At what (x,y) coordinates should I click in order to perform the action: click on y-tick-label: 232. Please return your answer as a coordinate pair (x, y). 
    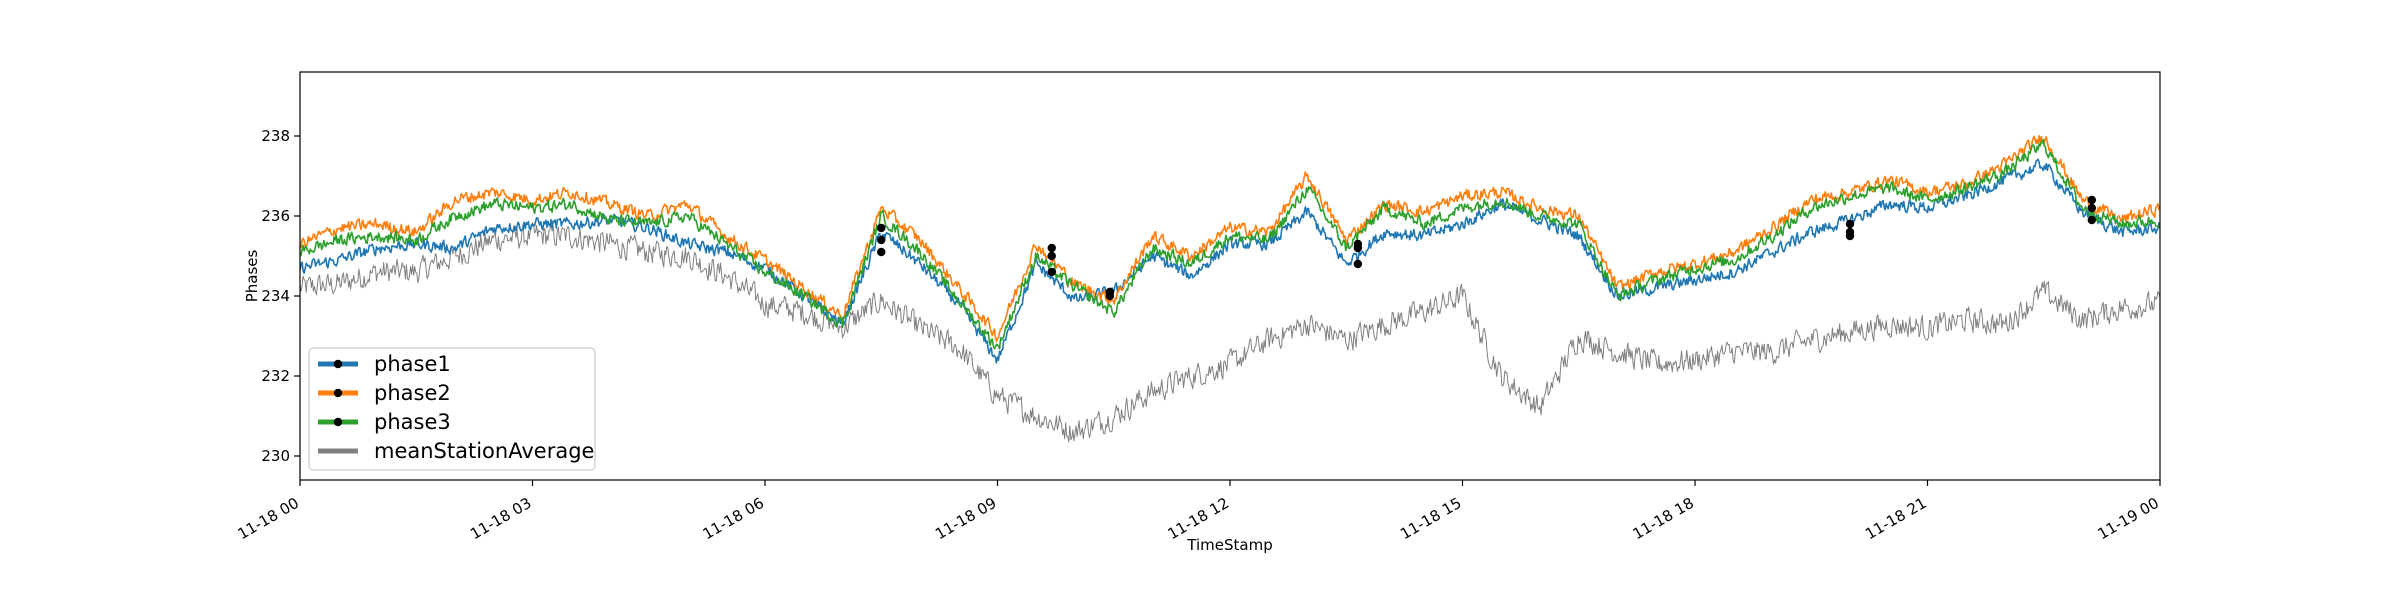
    Looking at the image, I should click on (275, 376).